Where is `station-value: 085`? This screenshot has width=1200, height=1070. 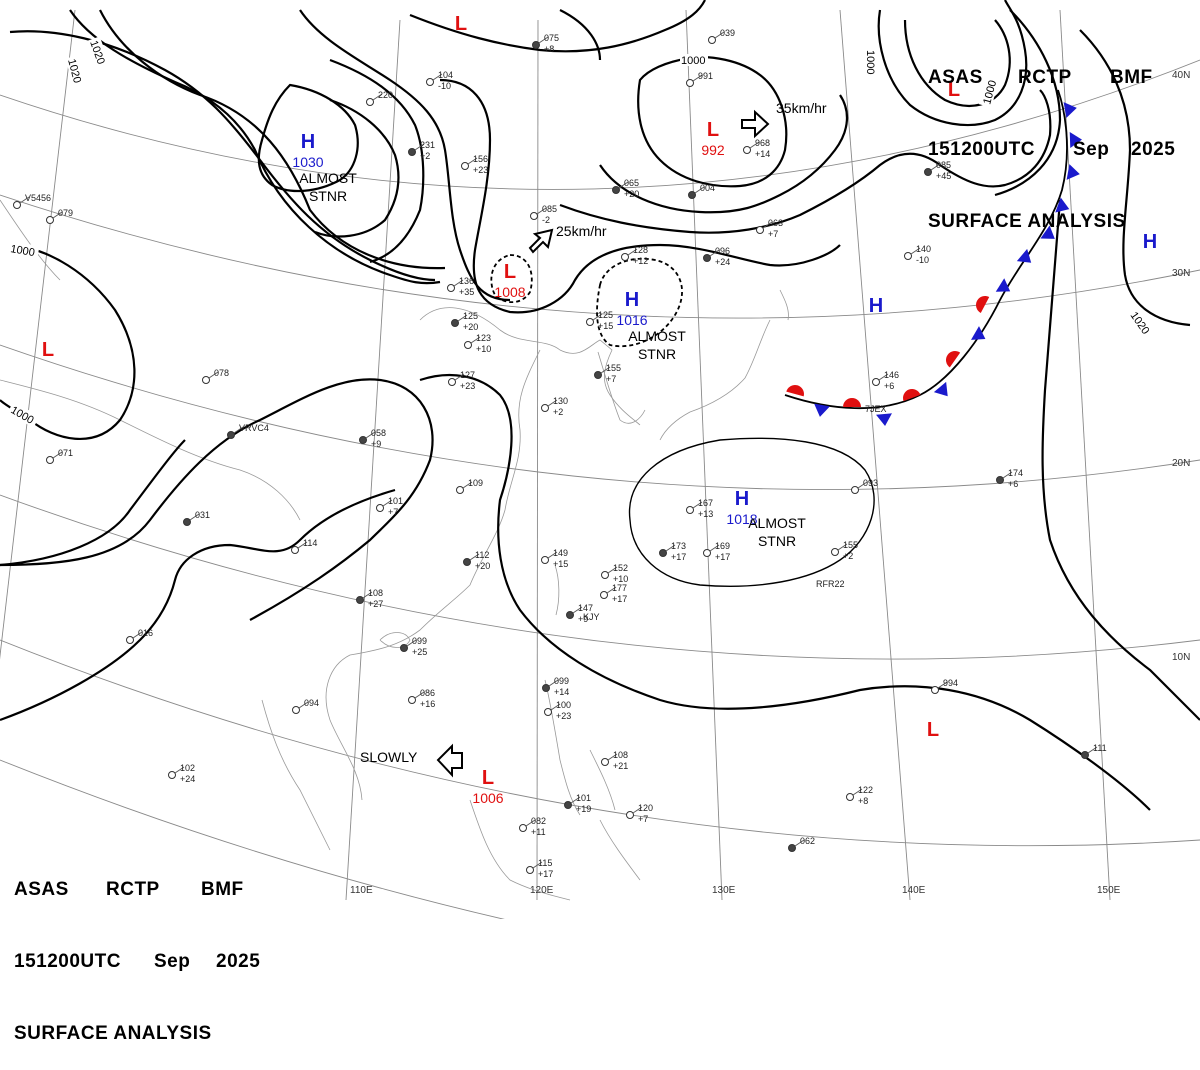 station-value: 085 is located at coordinates (943, 165).